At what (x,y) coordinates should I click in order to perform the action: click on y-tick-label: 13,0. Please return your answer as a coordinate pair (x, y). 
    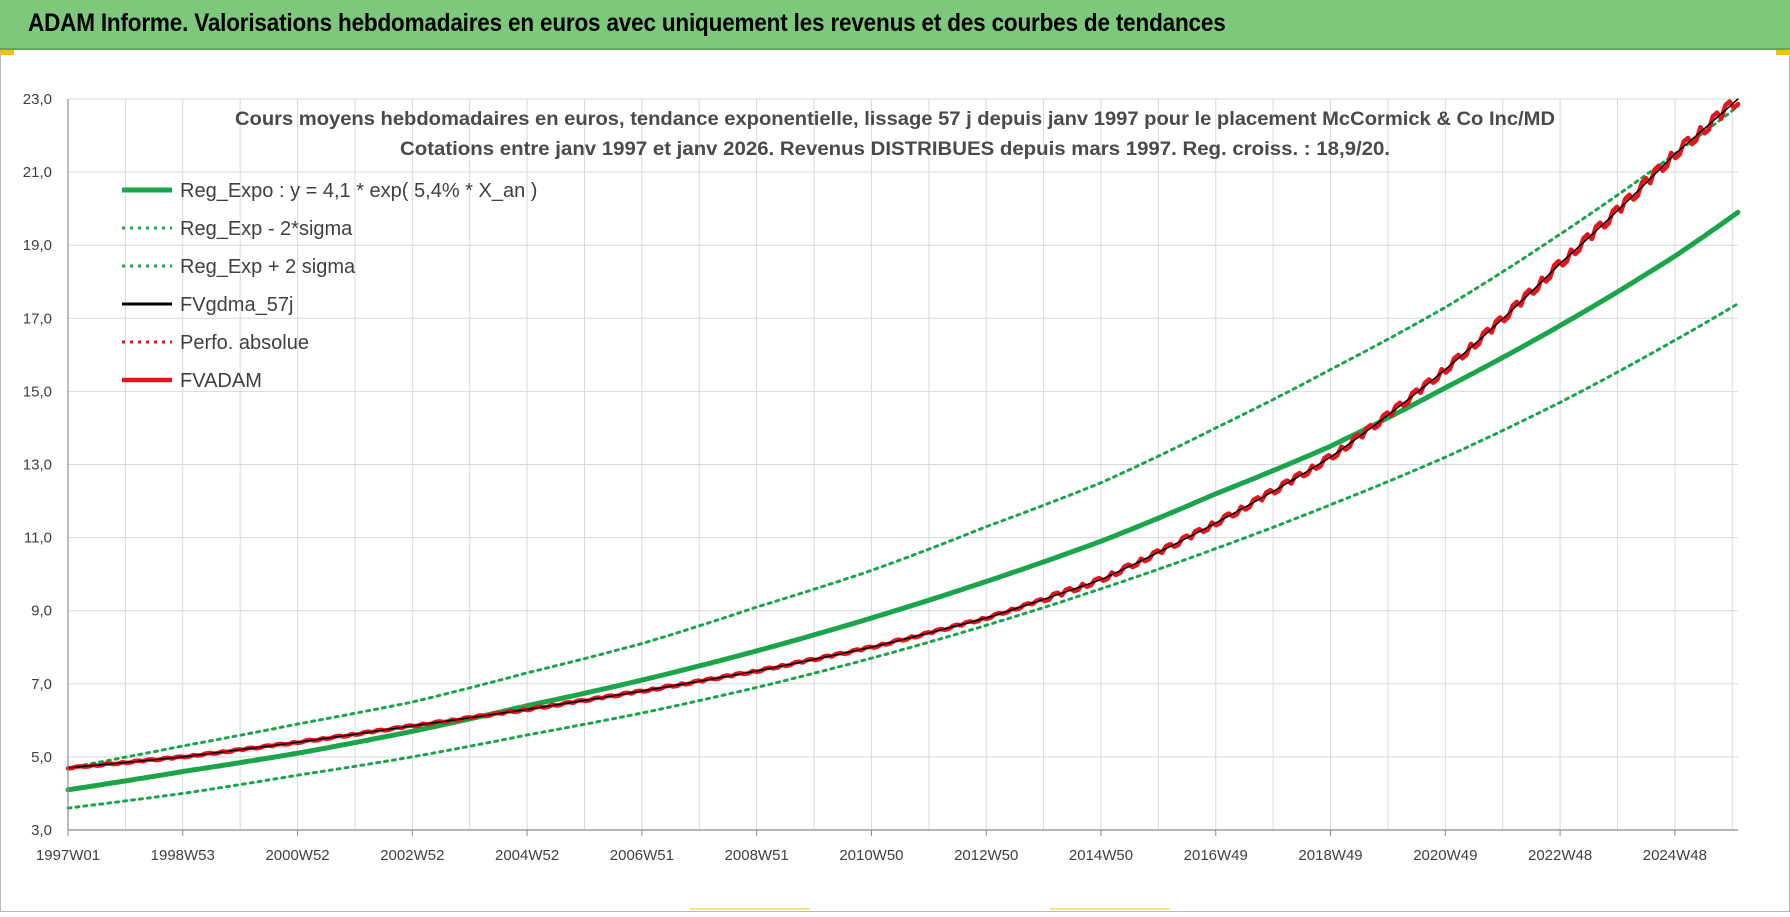
    Looking at the image, I should click on (37, 465).